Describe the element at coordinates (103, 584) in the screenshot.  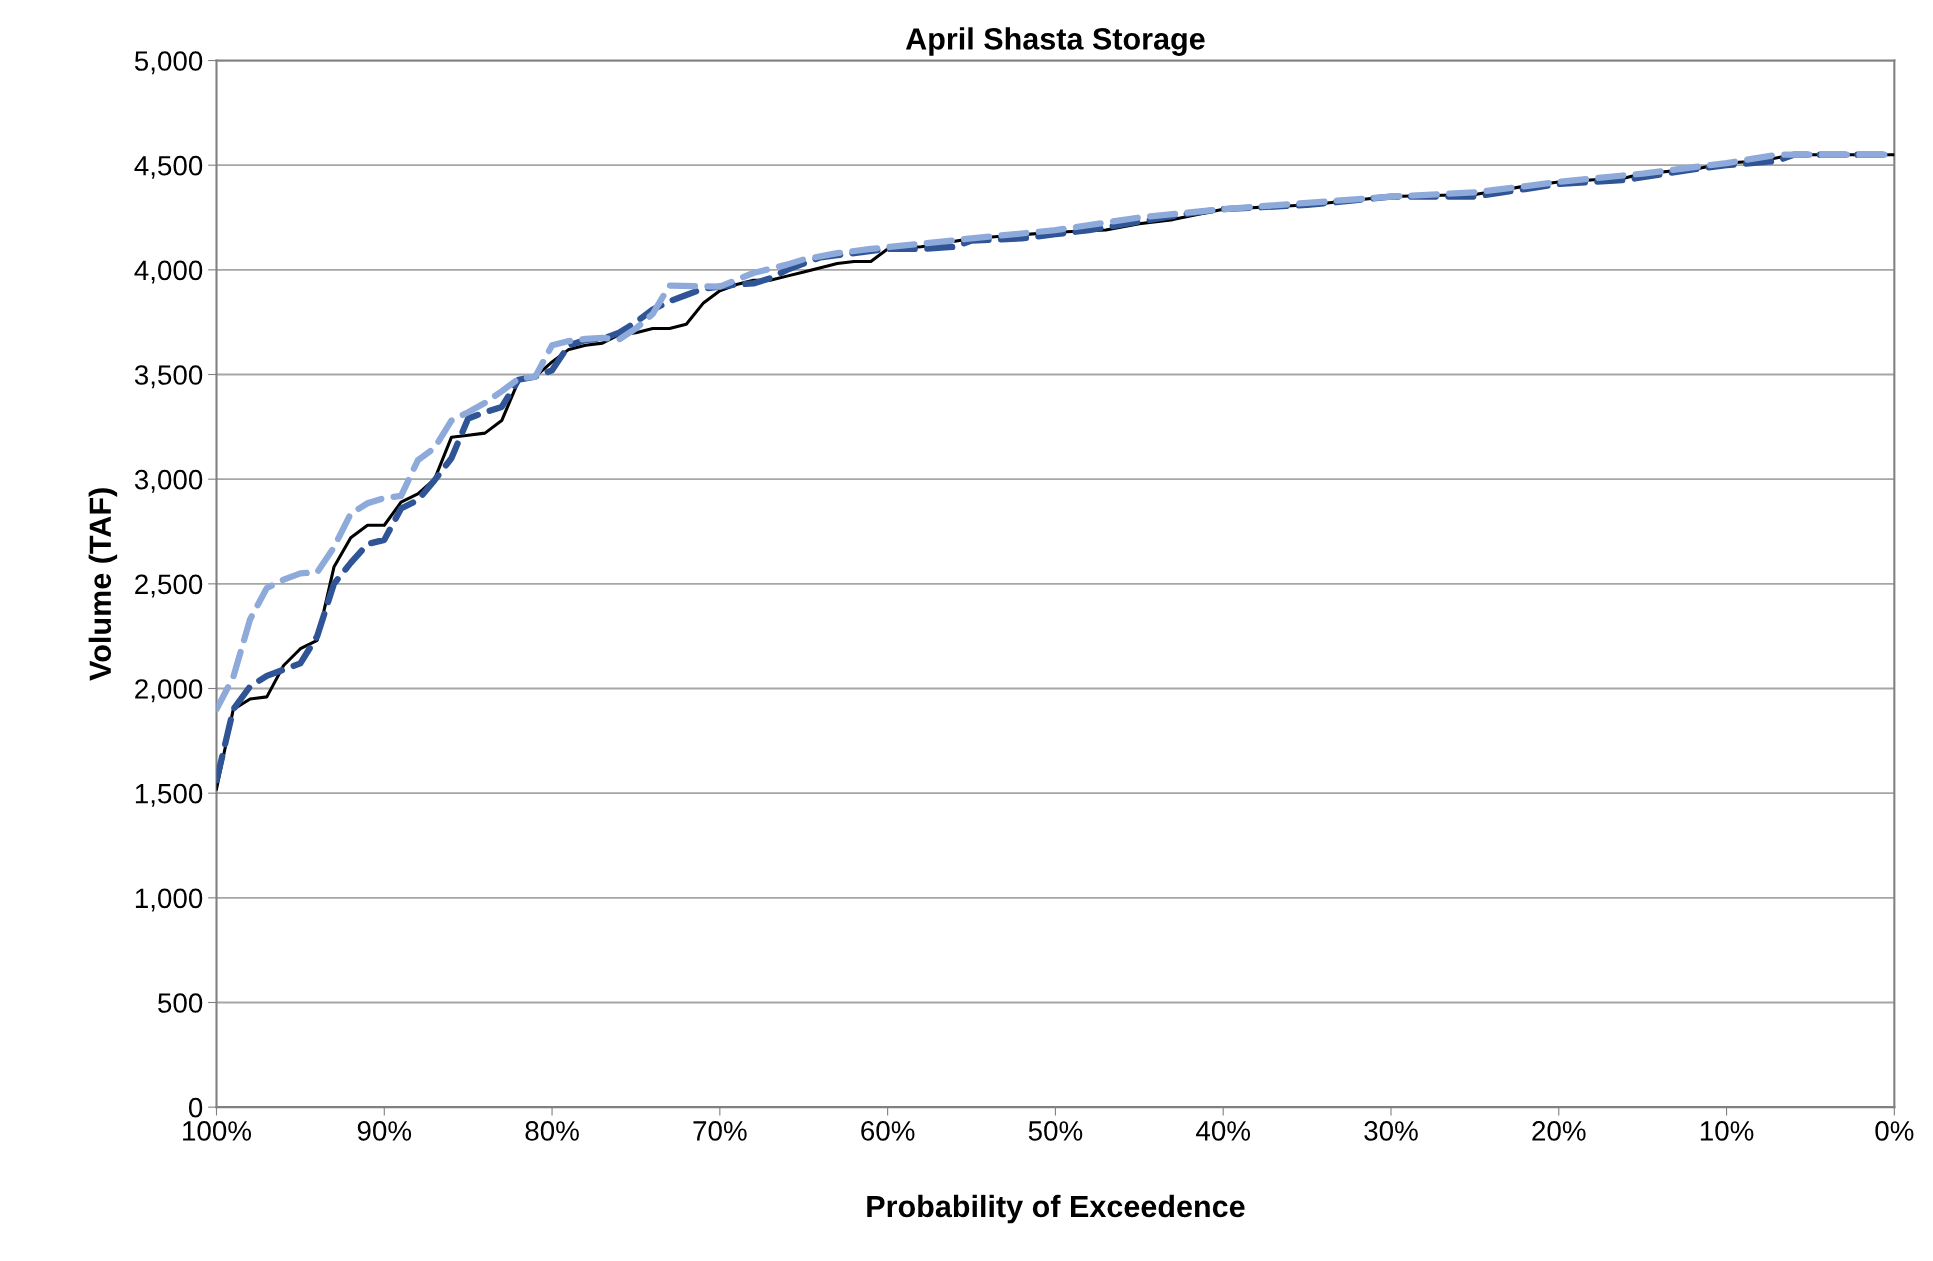
I see `y-axis-title: Volume (TAF)` at that location.